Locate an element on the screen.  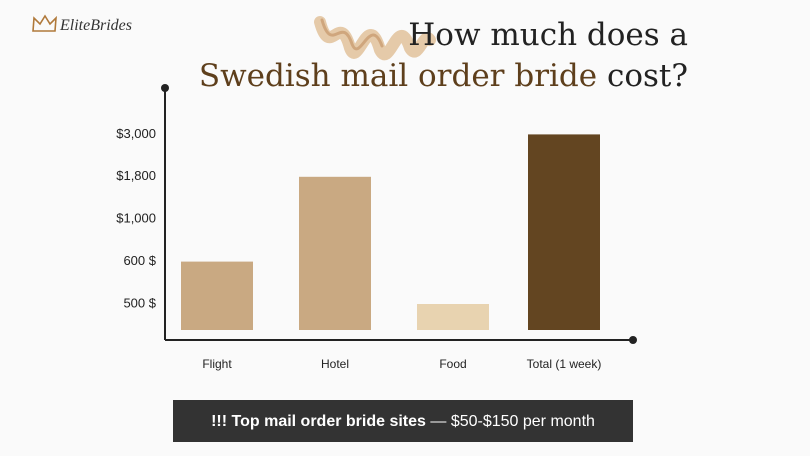
banner is located at coordinates (403, 421).